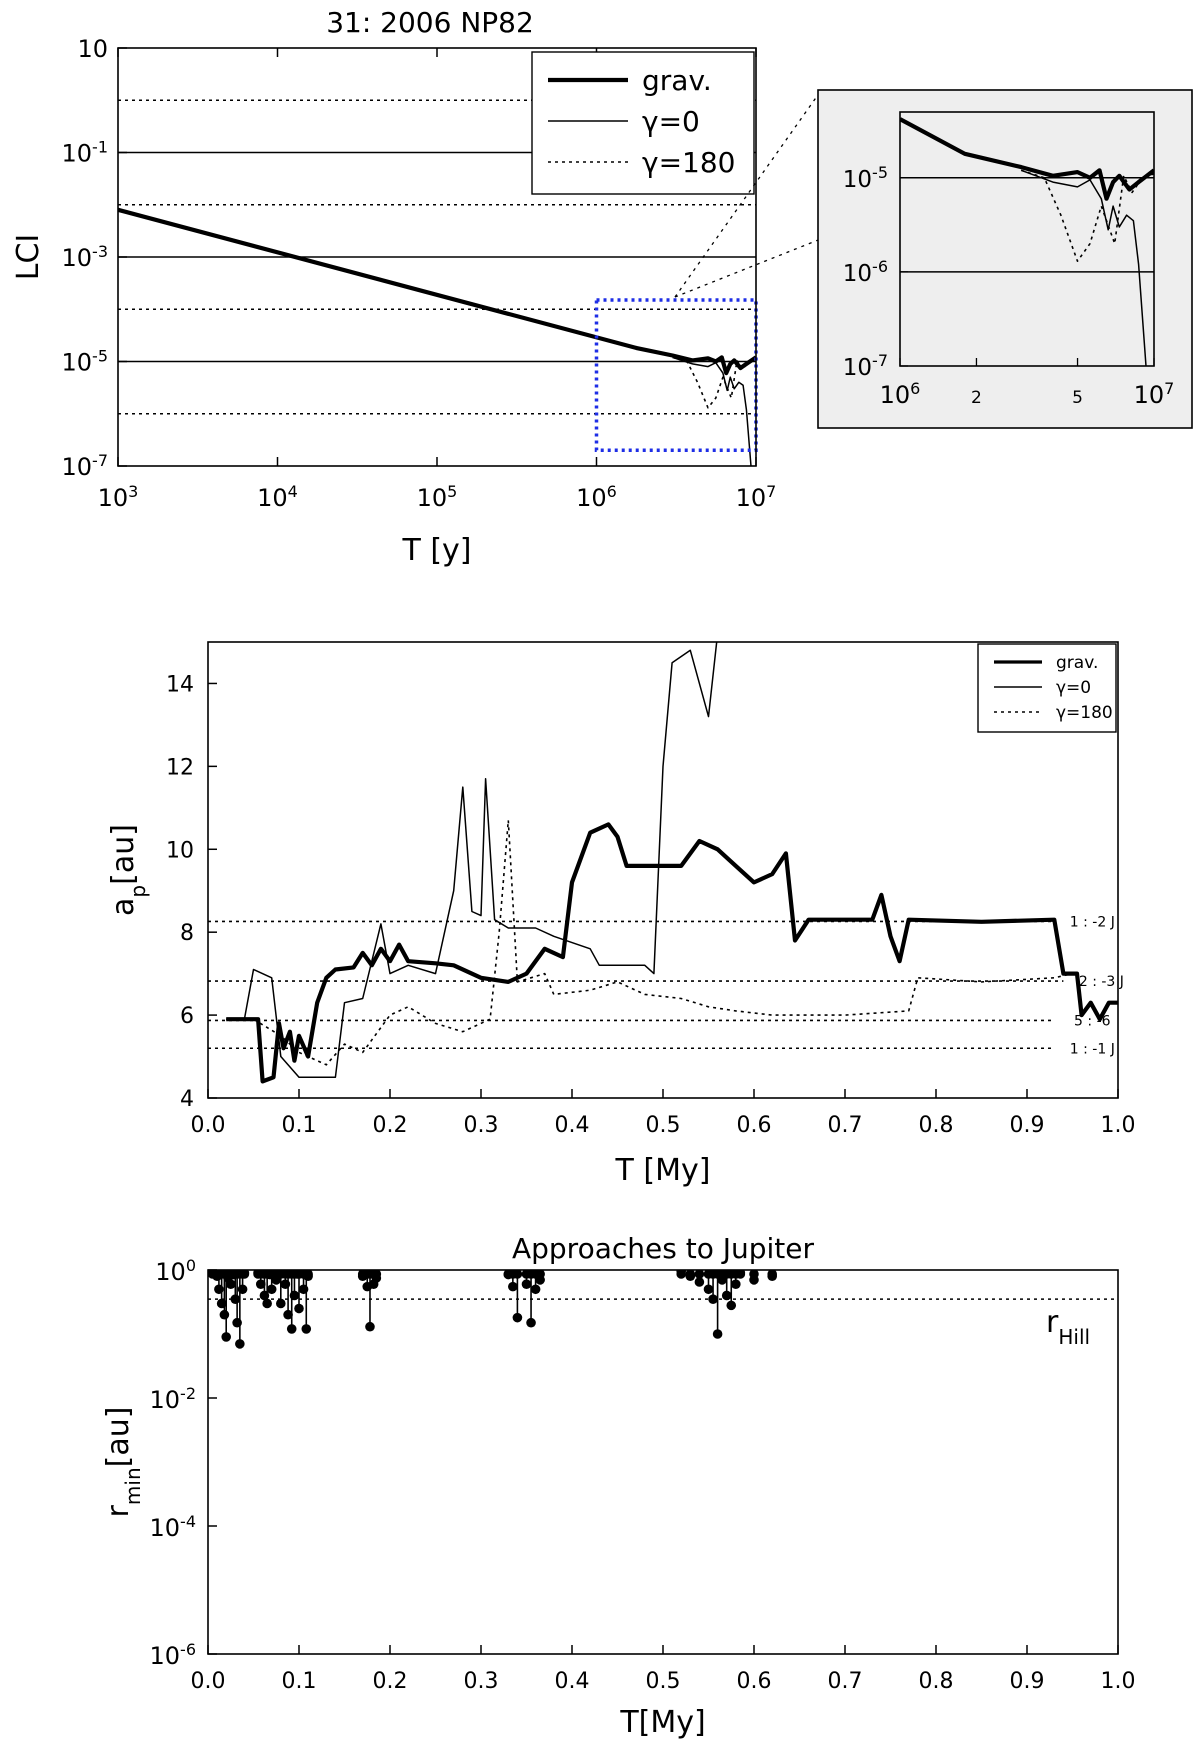 The height and width of the screenshot is (1743, 1200). What do you see at coordinates (1027, 1125) in the screenshot?
I see `semimajor-axis-x-tick-label-9: 0.9` at bounding box center [1027, 1125].